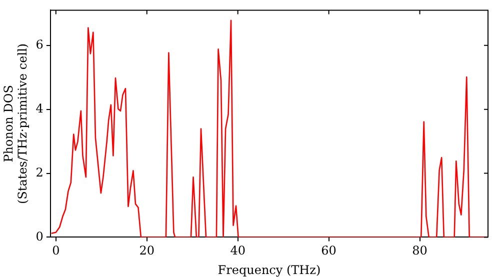 The height and width of the screenshot is (280, 500). Describe the element at coordinates (40, 172) in the screenshot. I see `y-tick-label: 2` at that location.